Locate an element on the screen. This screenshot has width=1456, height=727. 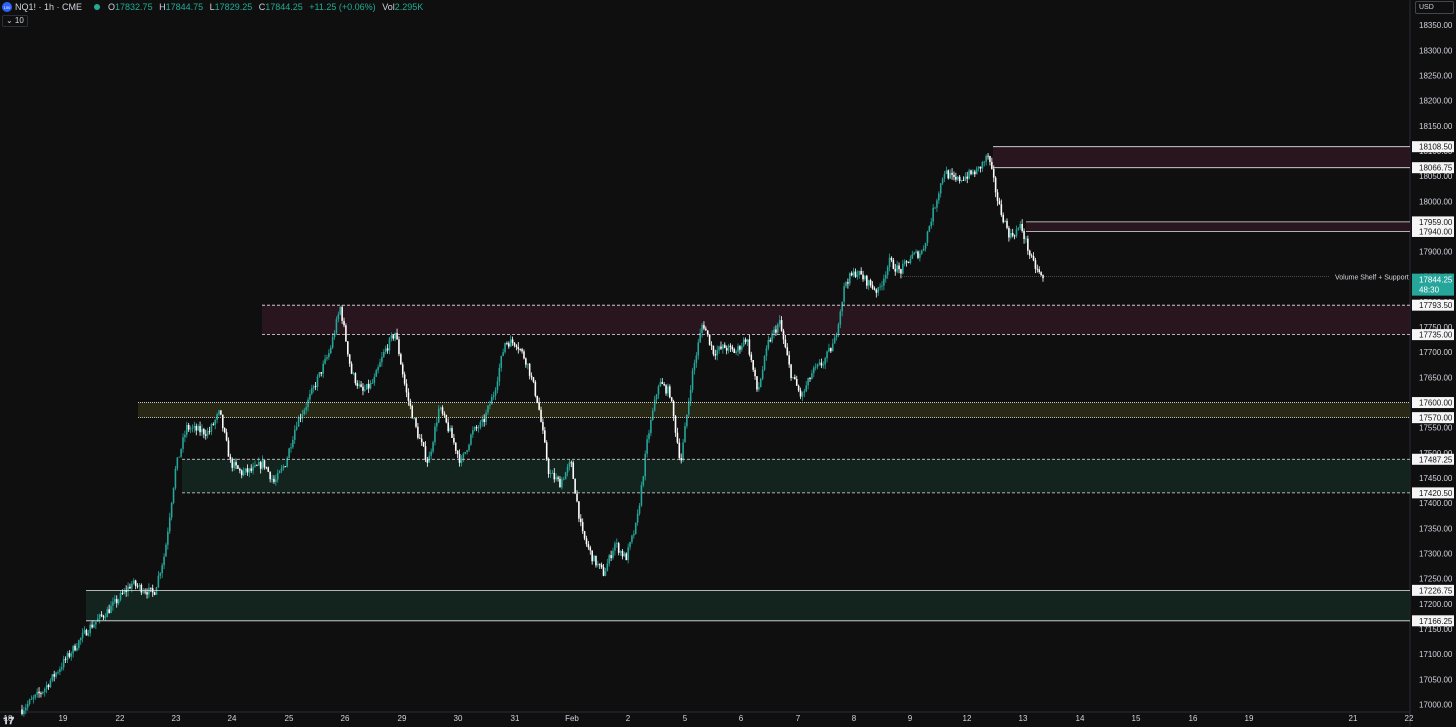
tradingview-logo-icon: 𝟏𝟕 is located at coordinates (9, 721).